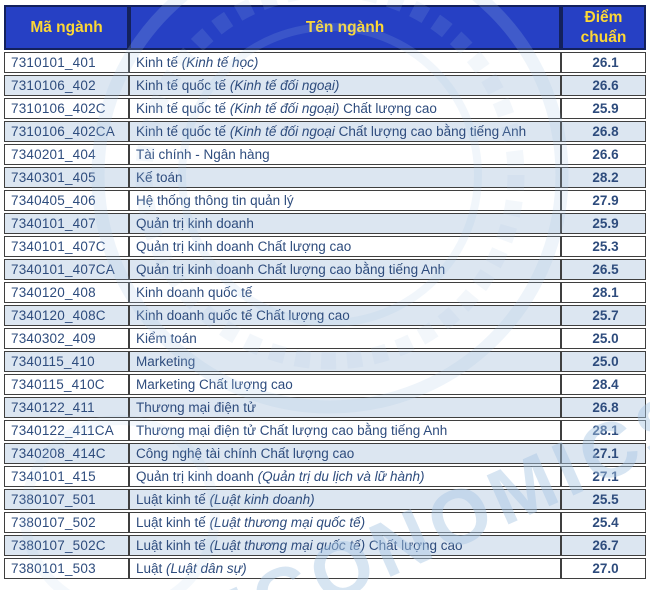 This screenshot has width=650, height=590. What do you see at coordinates (603, 269) in the screenshot?
I see `score-cell: 26.5` at bounding box center [603, 269].